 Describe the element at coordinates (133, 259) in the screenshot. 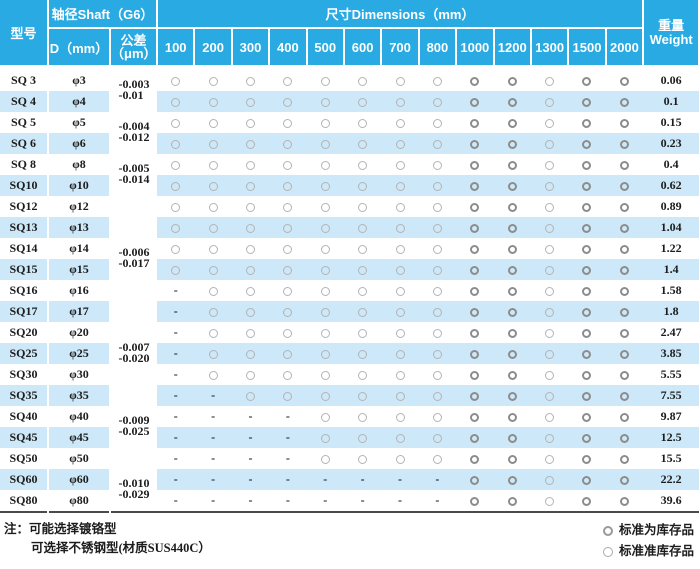

I see `tolerance-cell: -0.006 -0.017` at that location.